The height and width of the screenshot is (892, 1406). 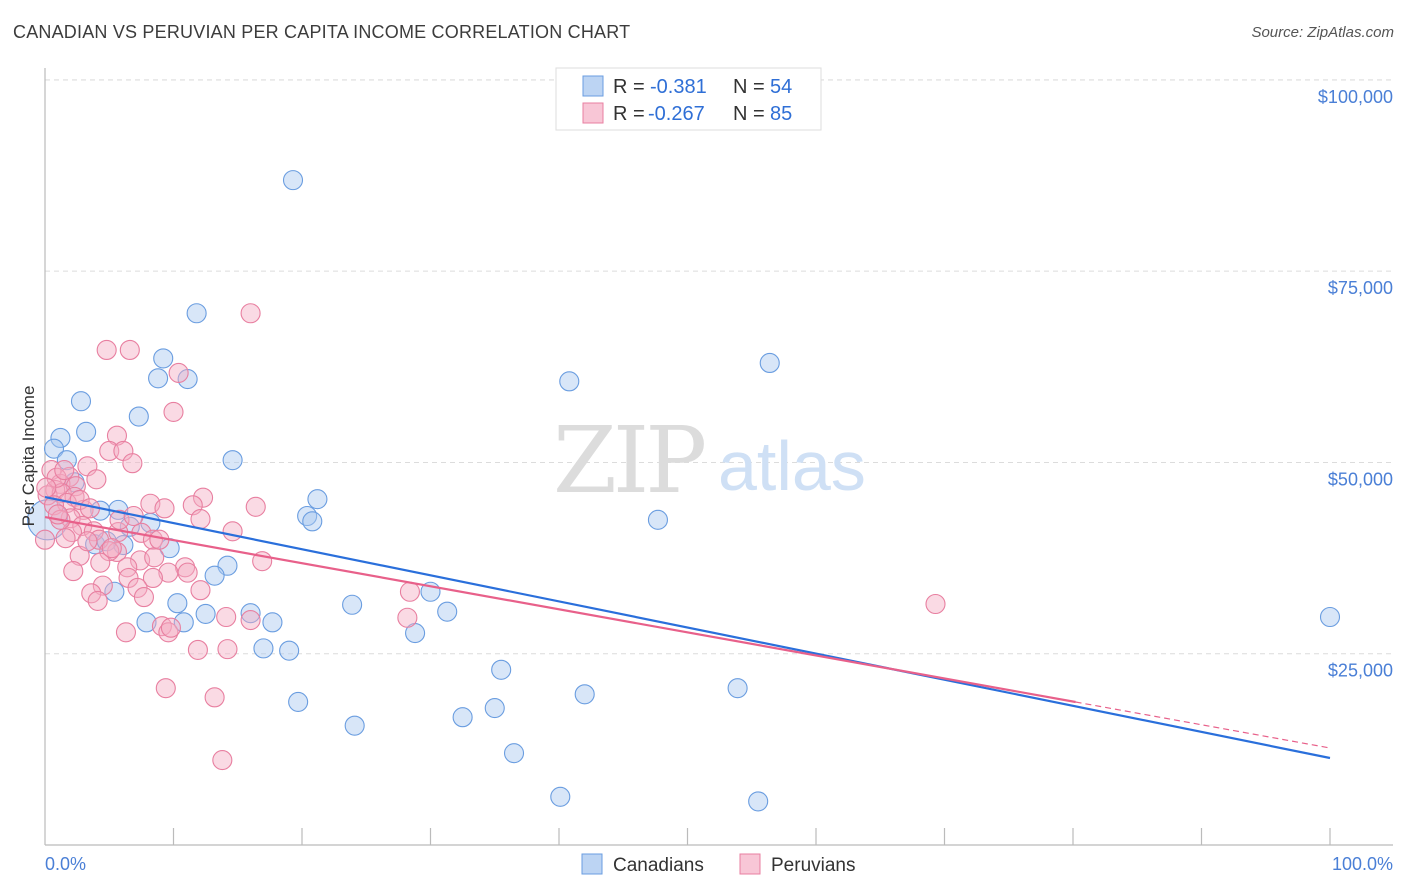 I want to click on watermark-zip: ZIP, so click(x=628, y=460).